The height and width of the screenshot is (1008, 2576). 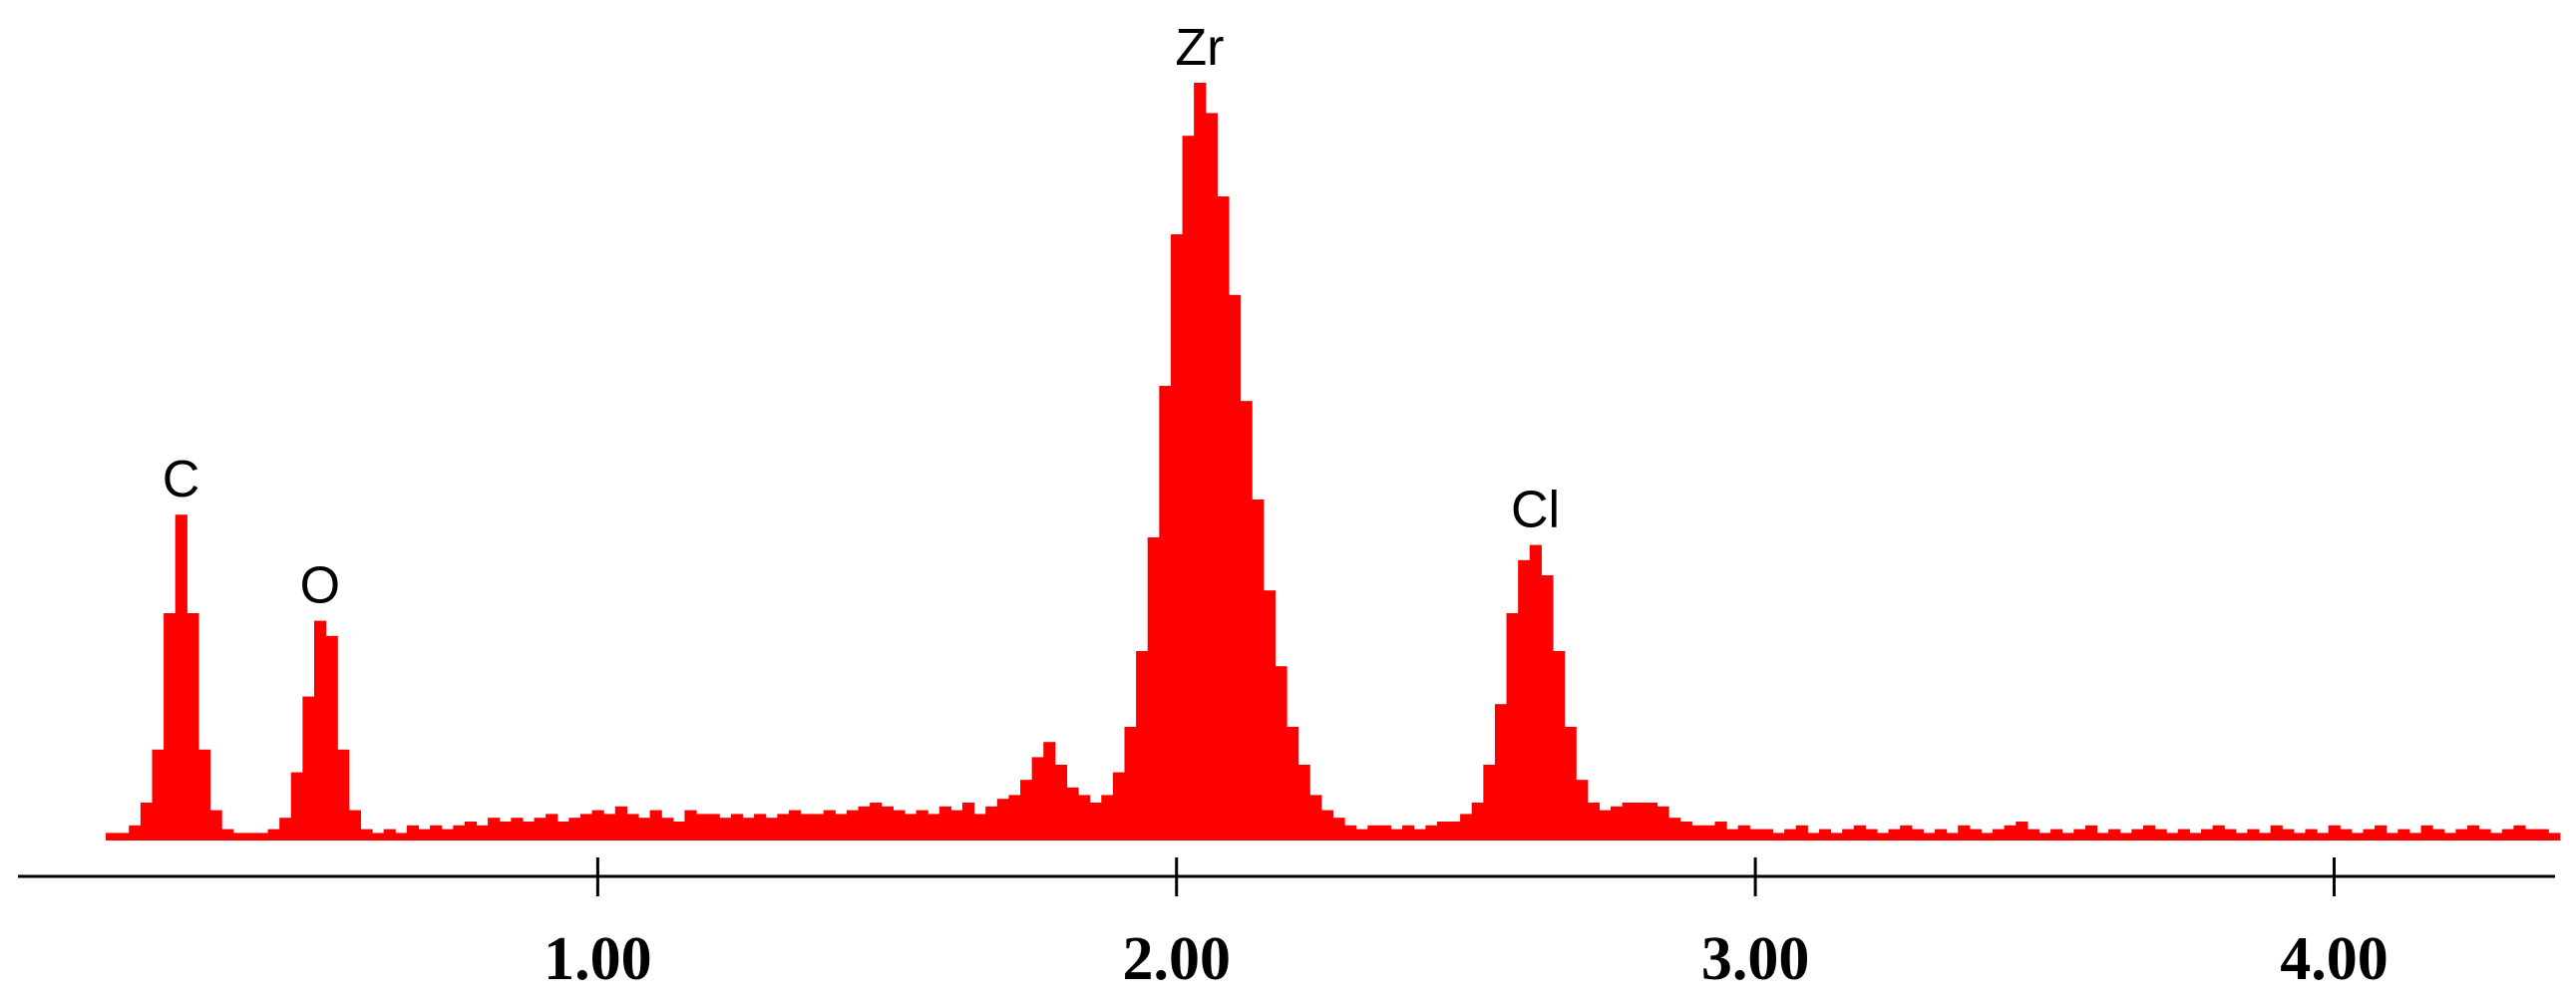 What do you see at coordinates (320, 586) in the screenshot?
I see `peak-label: O` at bounding box center [320, 586].